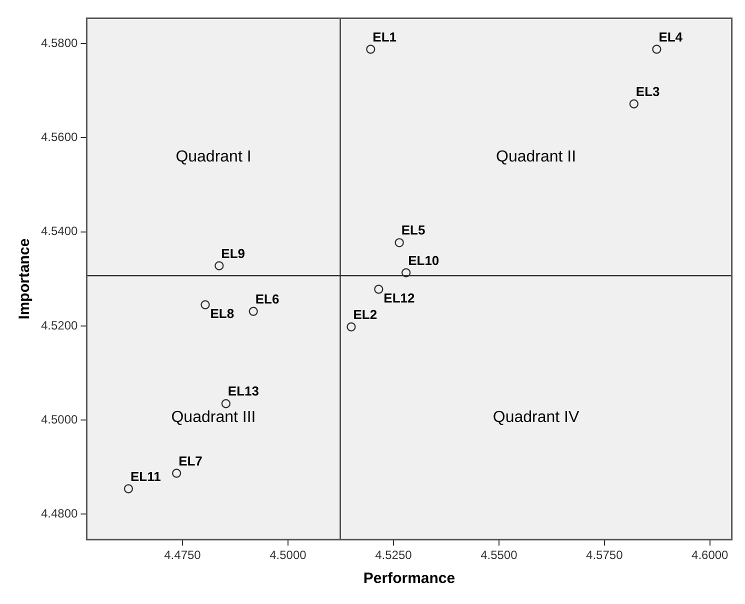 Image resolution: width=745 pixels, height=604 pixels. I want to click on x-tick-label: 4.5750, so click(605, 555).